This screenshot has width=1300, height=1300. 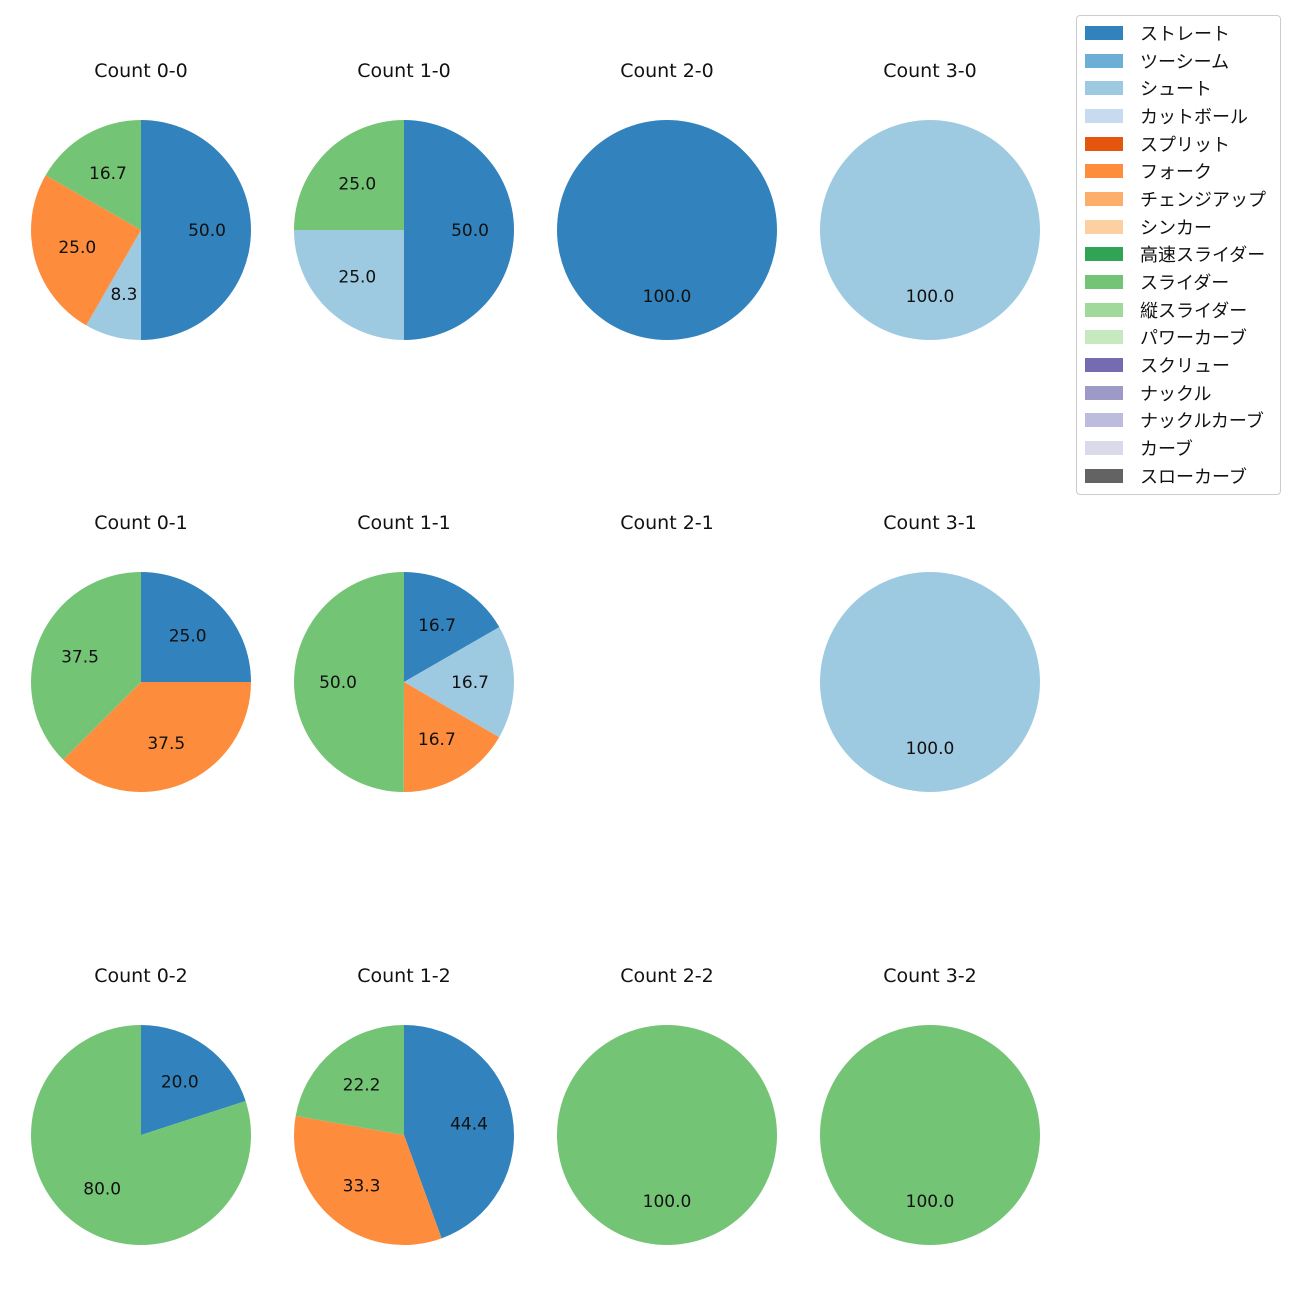 What do you see at coordinates (362, 1085) in the screenshot?
I see `slice-label: 22.2` at bounding box center [362, 1085].